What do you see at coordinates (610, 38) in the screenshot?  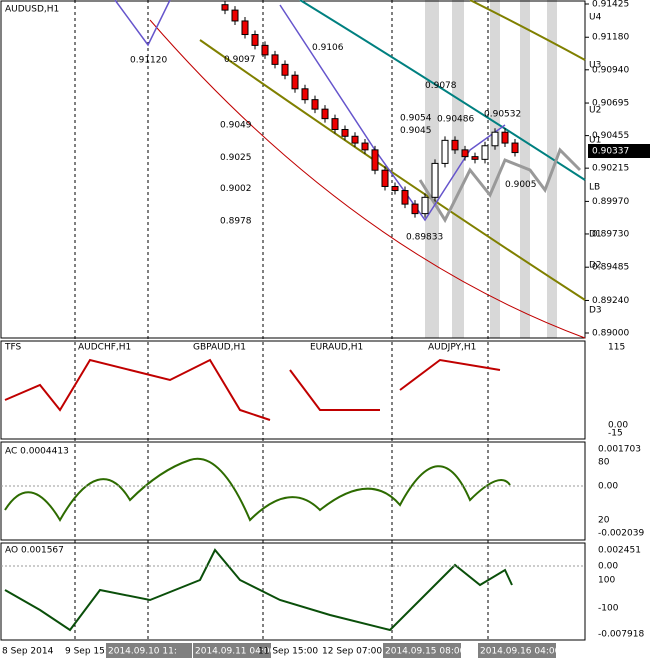 I see `price-label: 0.91180` at bounding box center [610, 38].